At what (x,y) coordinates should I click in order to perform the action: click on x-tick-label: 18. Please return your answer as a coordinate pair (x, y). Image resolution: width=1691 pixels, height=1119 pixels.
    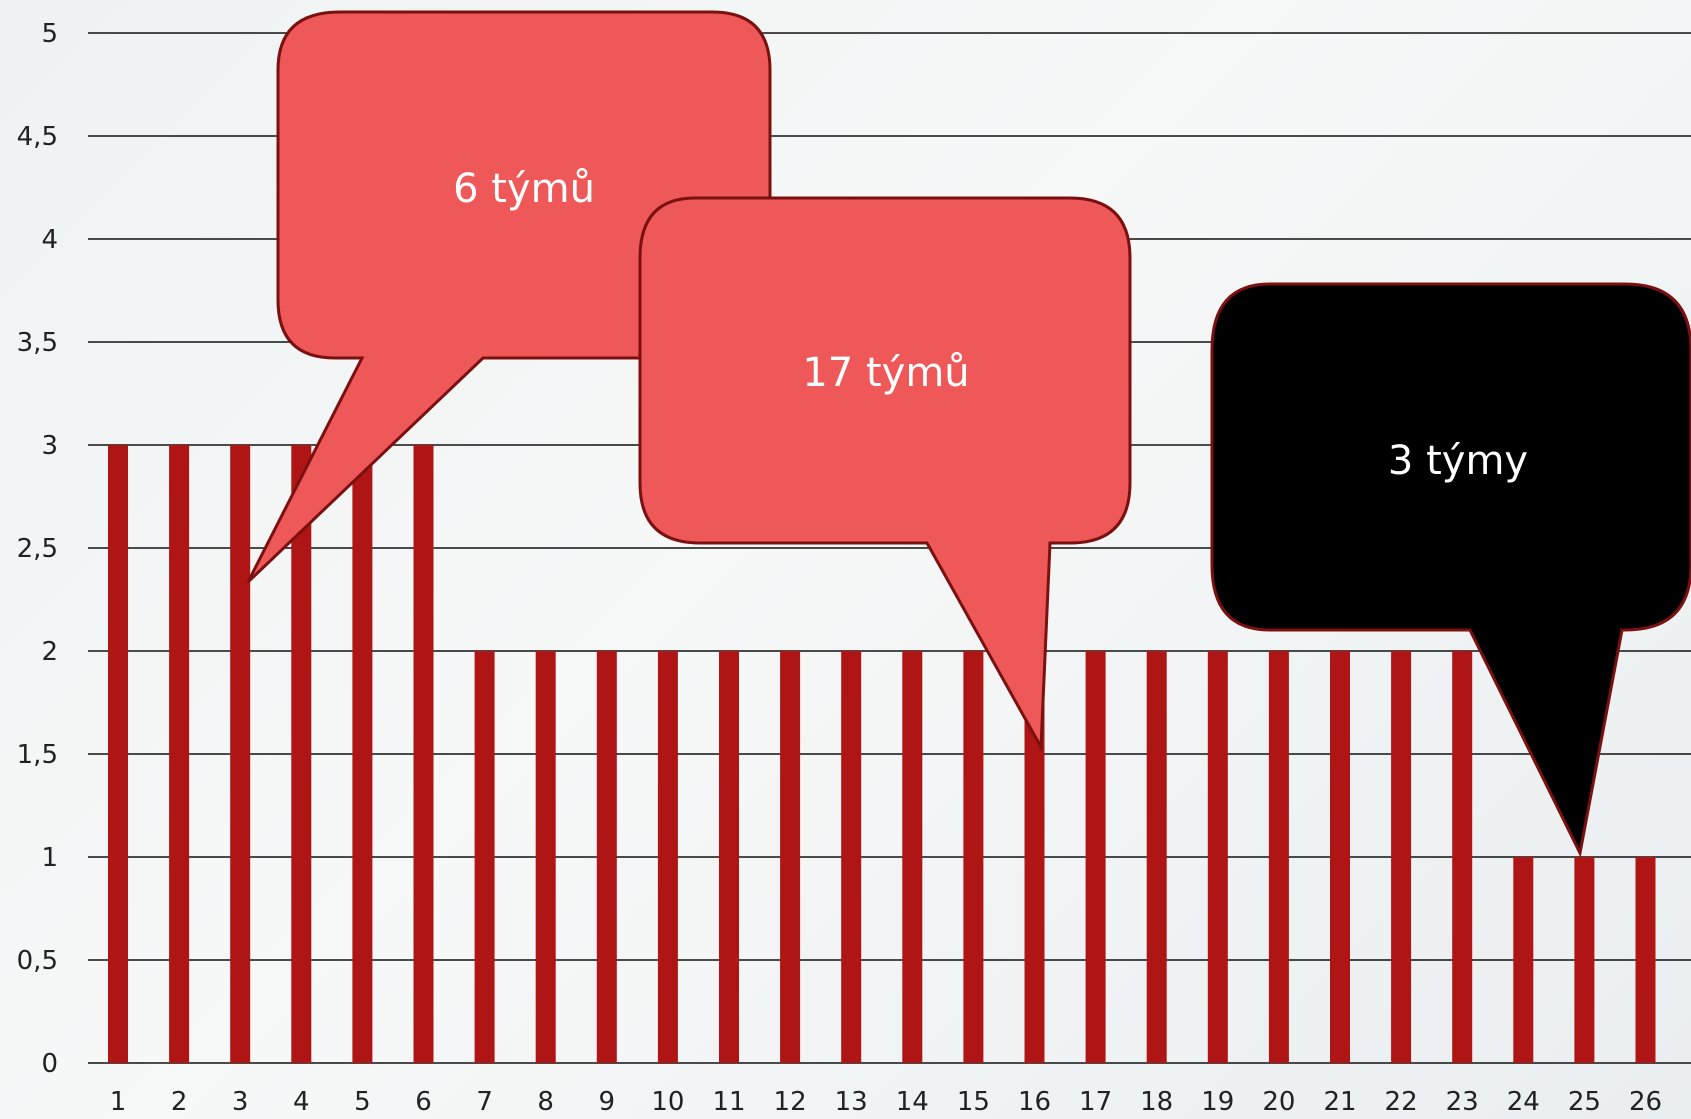
    Looking at the image, I should click on (1156, 1102).